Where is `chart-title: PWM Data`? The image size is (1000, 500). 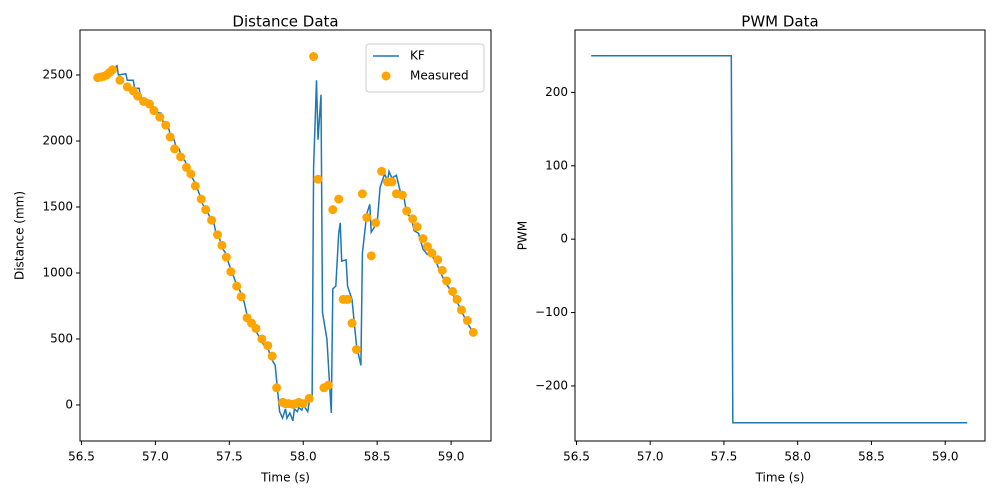 chart-title: PWM Data is located at coordinates (779, 22).